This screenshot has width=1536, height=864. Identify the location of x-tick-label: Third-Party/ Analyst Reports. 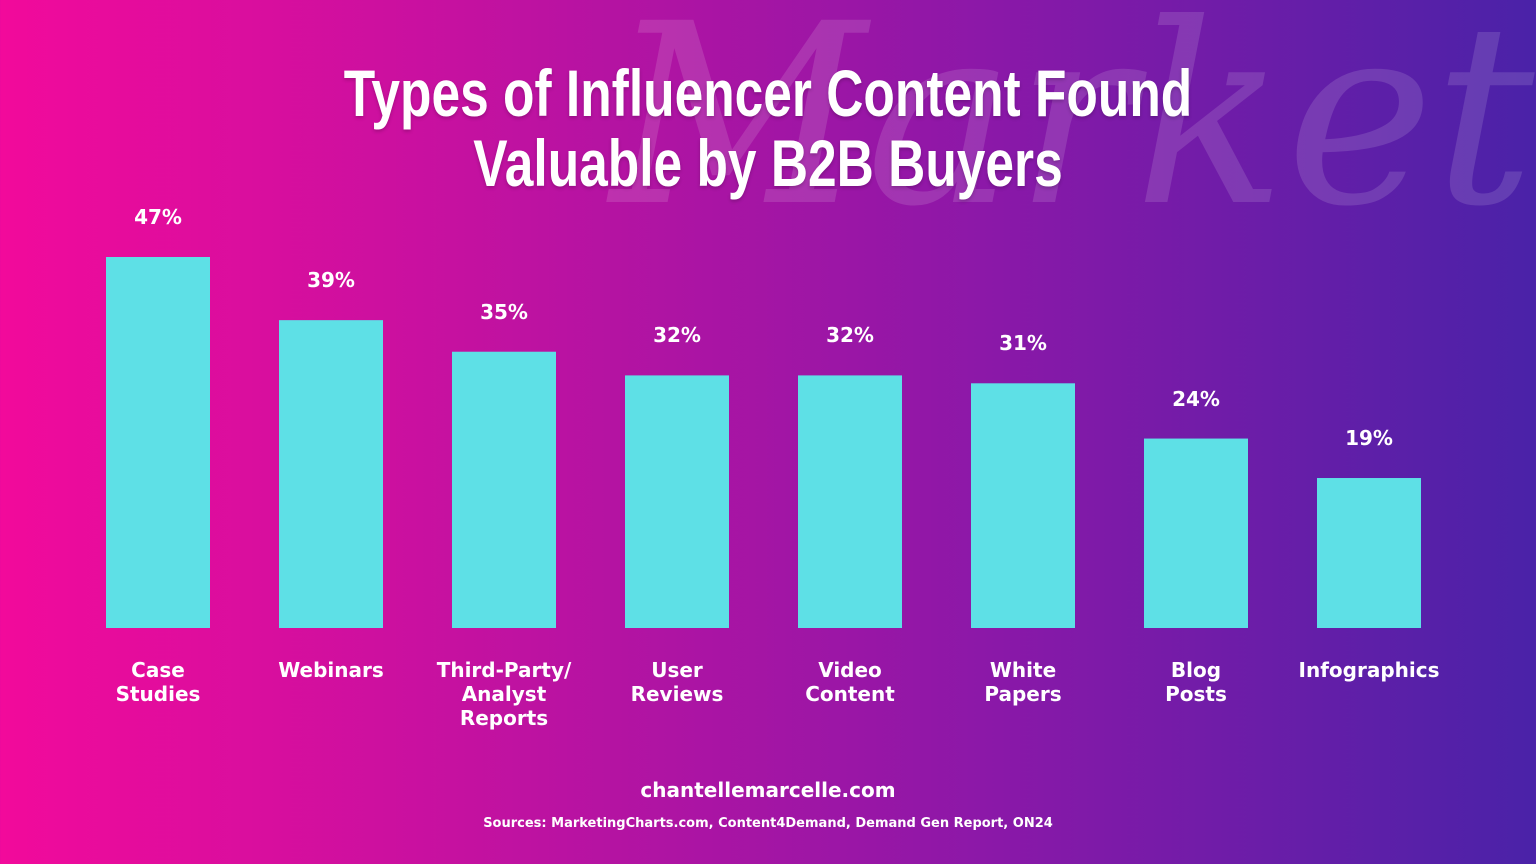
(504, 694).